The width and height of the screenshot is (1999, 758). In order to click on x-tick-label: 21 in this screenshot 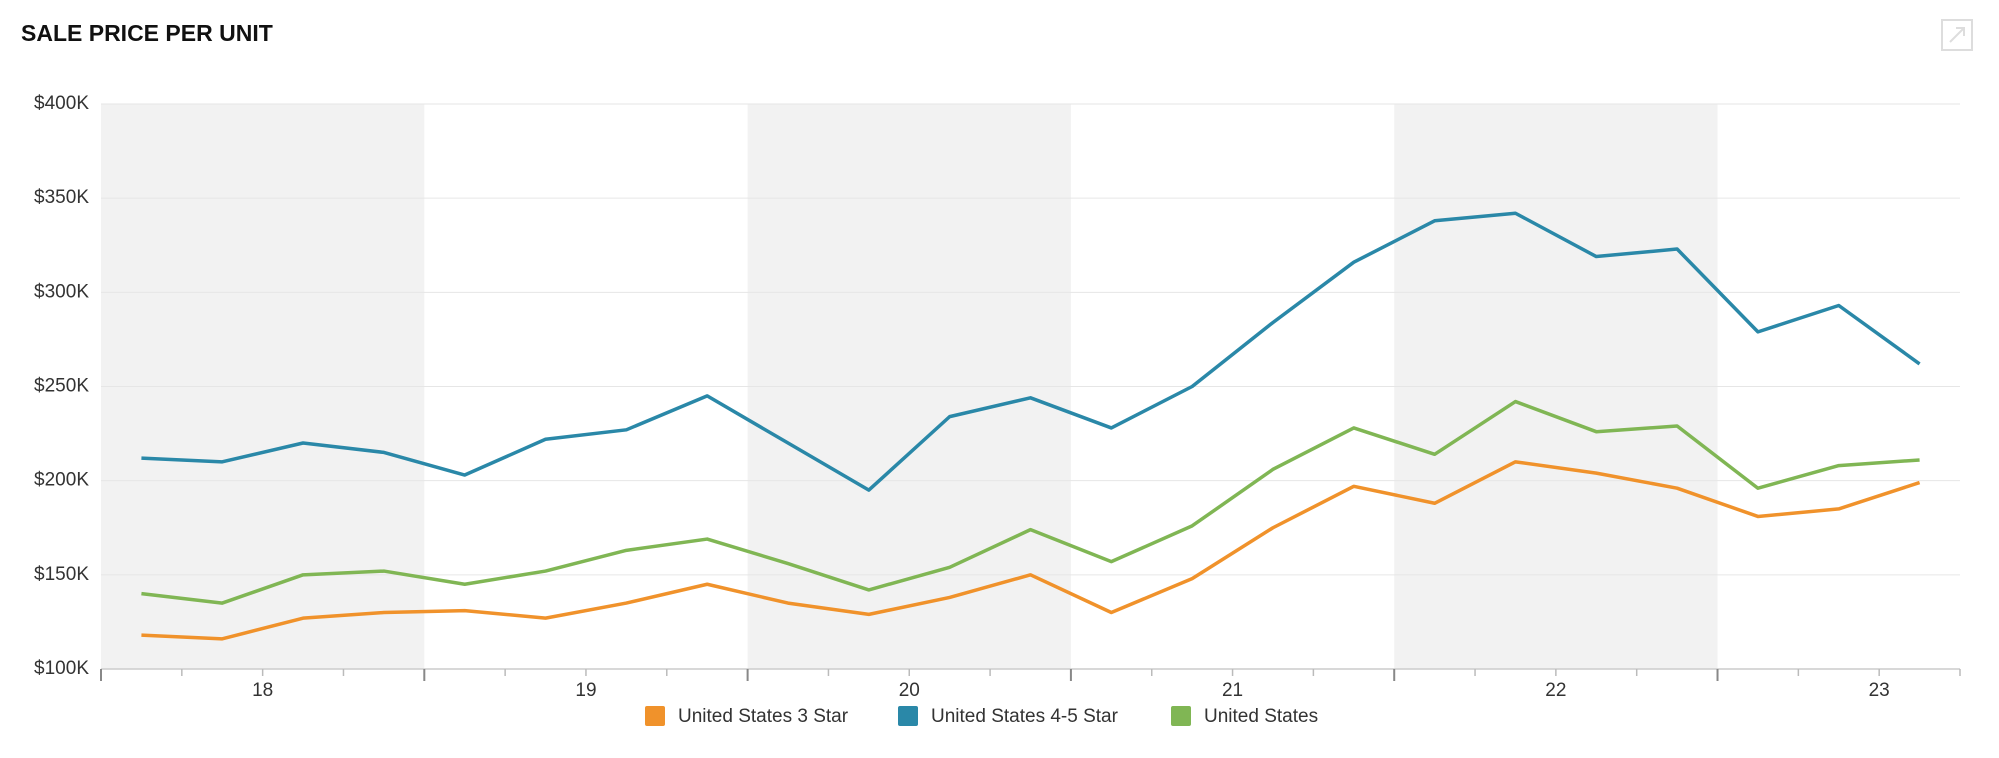, I will do `click(1232, 690)`.